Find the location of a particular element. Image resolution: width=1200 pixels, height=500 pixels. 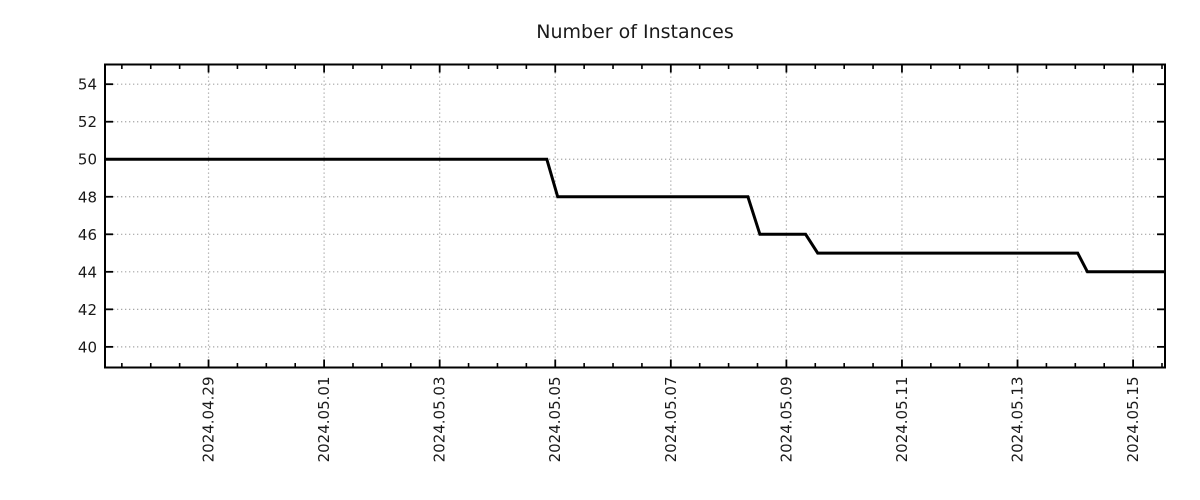

x-tick-label: 2024.05.11 is located at coordinates (902, 420).